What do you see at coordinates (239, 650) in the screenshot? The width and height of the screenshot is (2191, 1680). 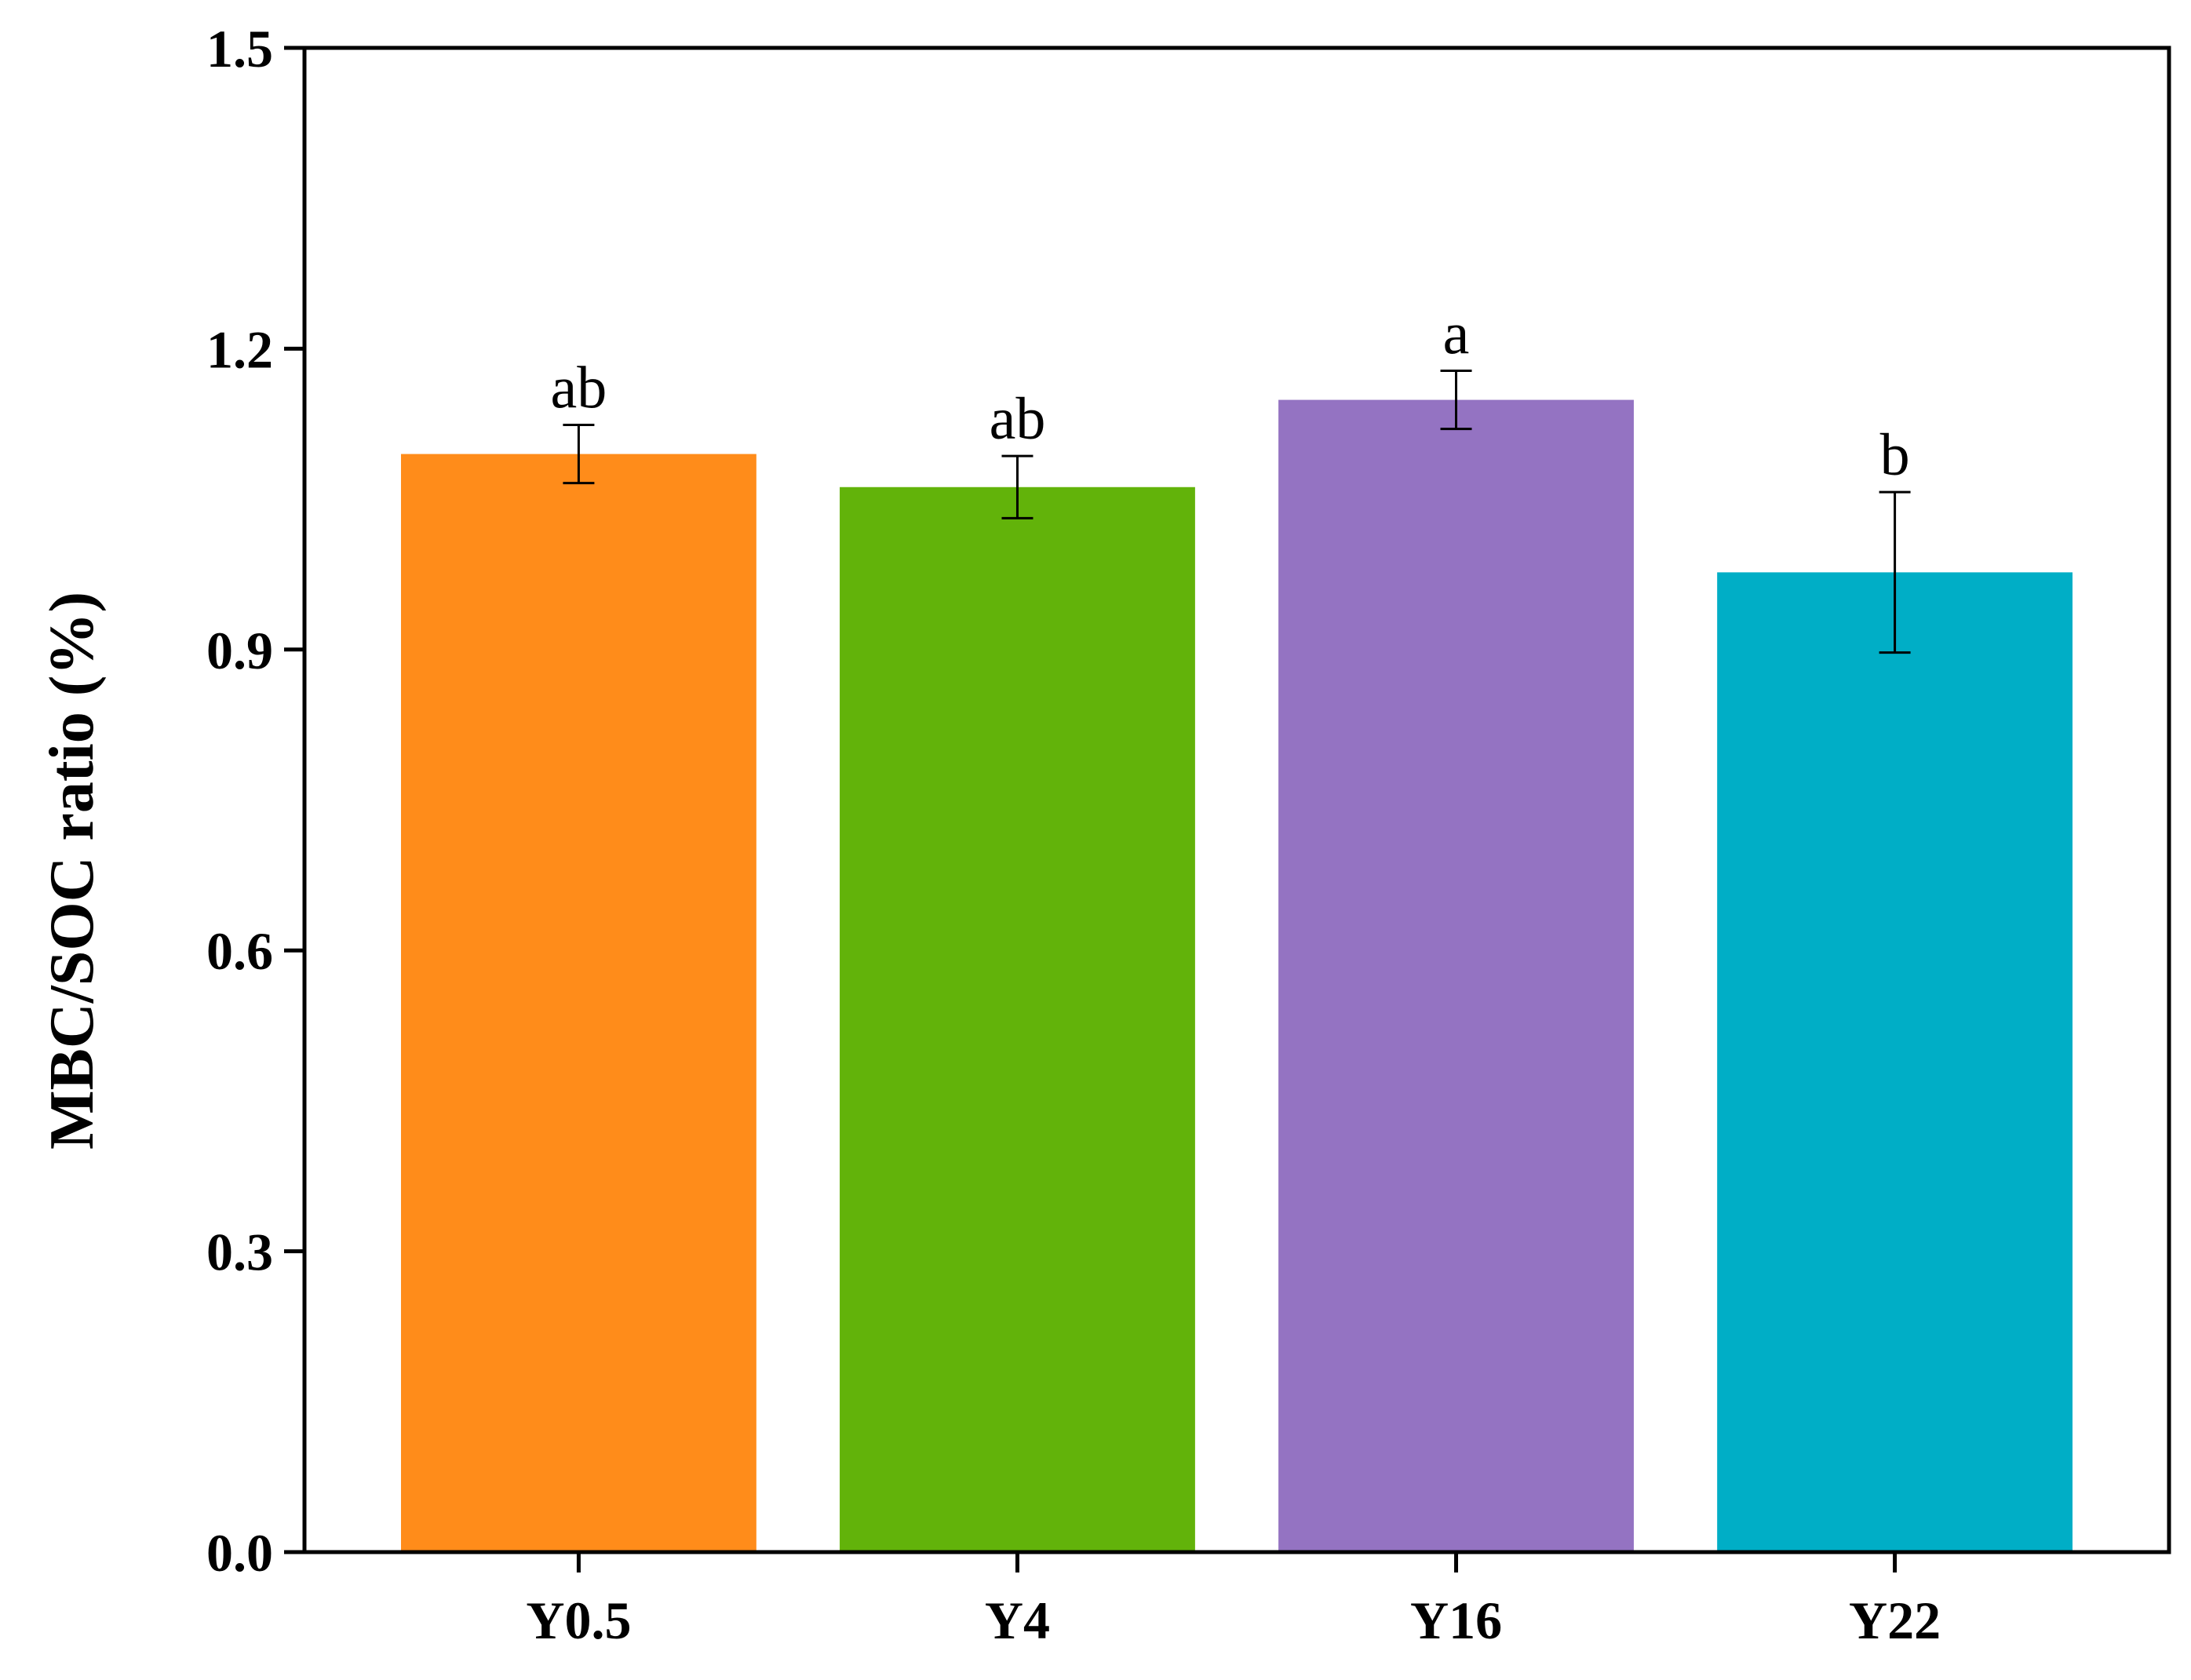 I see `y-tick-label: 0.9` at bounding box center [239, 650].